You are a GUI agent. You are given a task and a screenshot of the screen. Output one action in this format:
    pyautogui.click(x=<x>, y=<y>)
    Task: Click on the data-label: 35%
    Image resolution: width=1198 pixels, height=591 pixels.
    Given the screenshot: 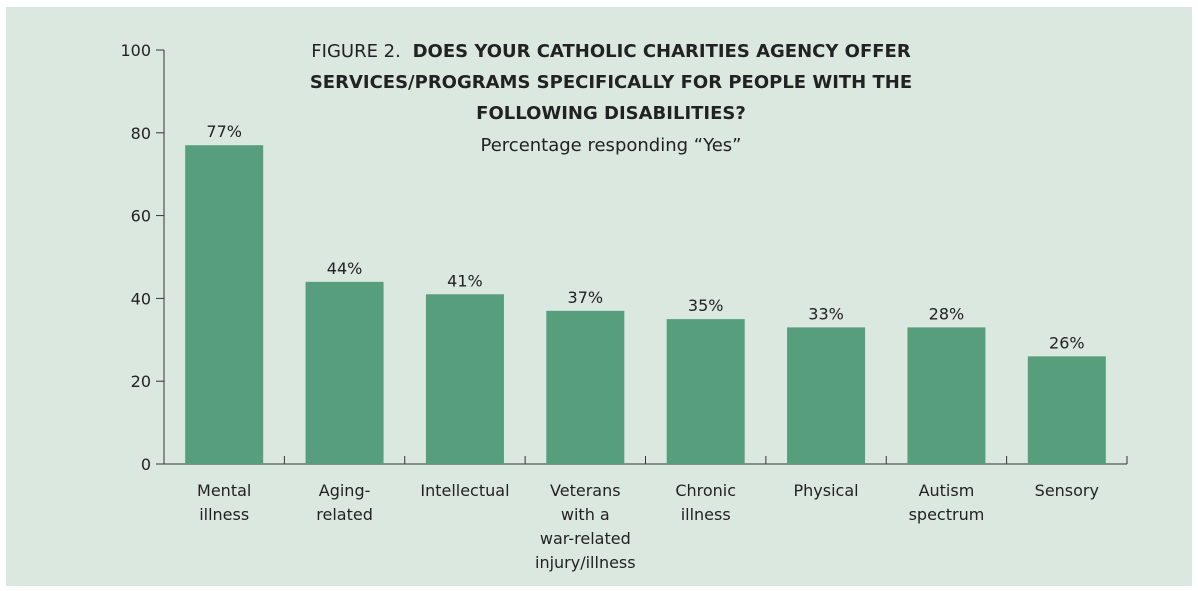 What is the action you would take?
    pyautogui.click(x=706, y=305)
    